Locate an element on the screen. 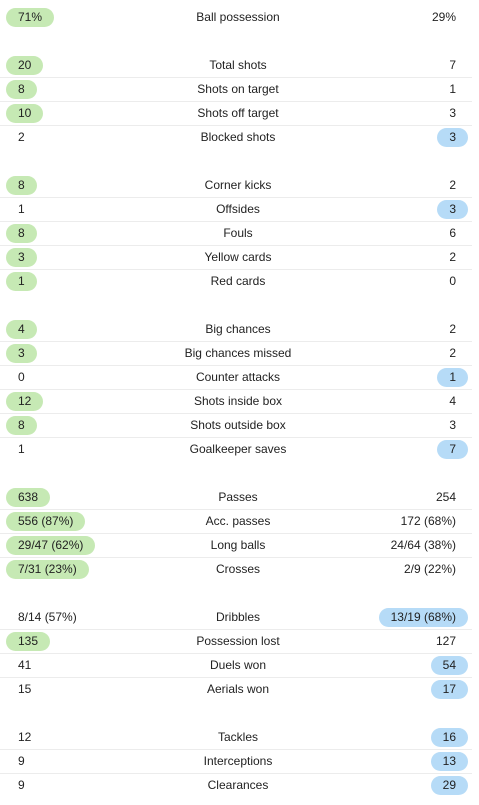 The image size is (479, 805). stat-name: Possession lost is located at coordinates (238, 641).